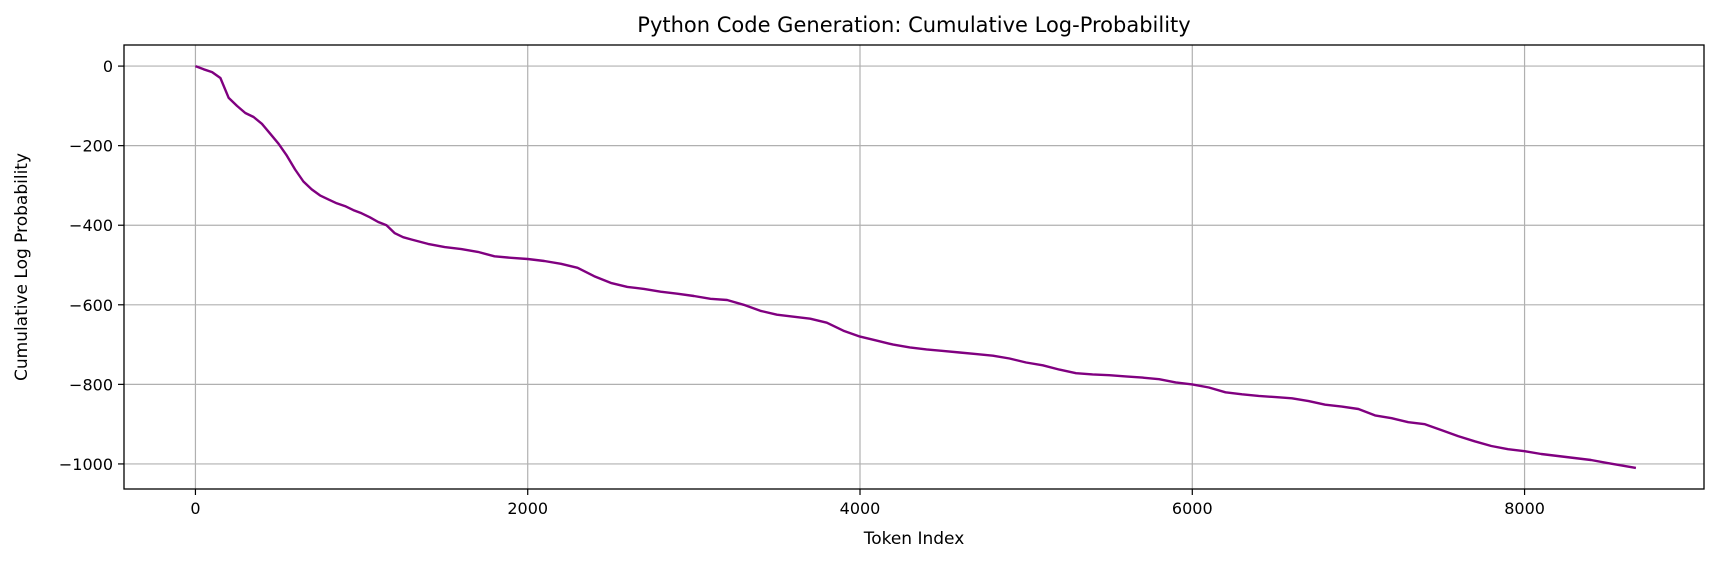  I want to click on y-axis-label: Cumulative Log Probability, so click(22, 267).